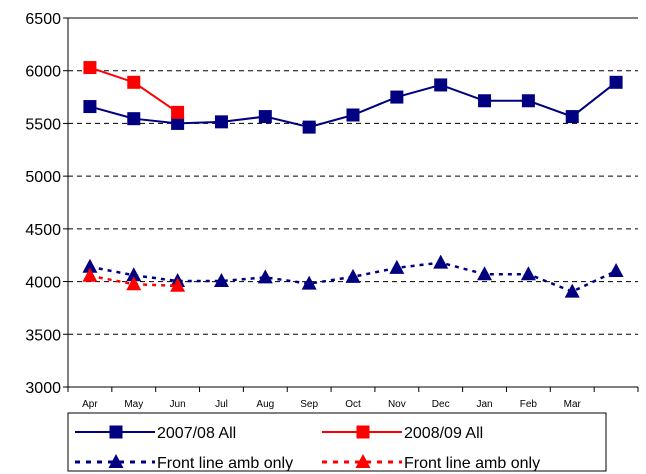 This screenshot has width=646, height=474. Describe the element at coordinates (573, 404) in the screenshot. I see `x-tick-label: Mar` at that location.